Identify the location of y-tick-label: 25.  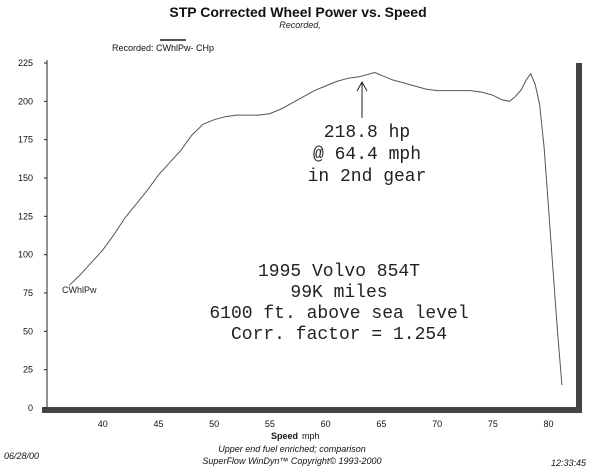
(28, 370).